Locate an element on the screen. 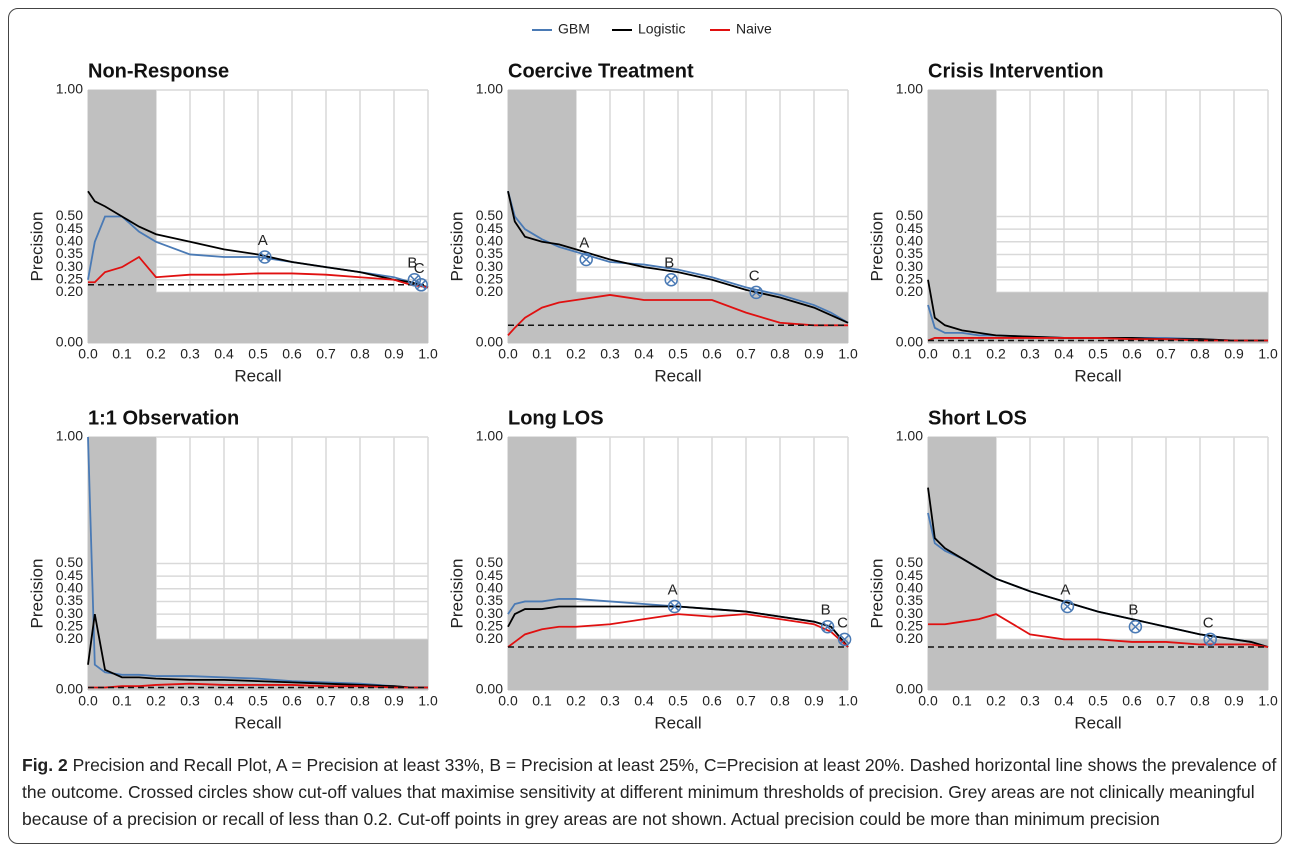  y-tick-label: 0.25 is located at coordinates (909, 625).